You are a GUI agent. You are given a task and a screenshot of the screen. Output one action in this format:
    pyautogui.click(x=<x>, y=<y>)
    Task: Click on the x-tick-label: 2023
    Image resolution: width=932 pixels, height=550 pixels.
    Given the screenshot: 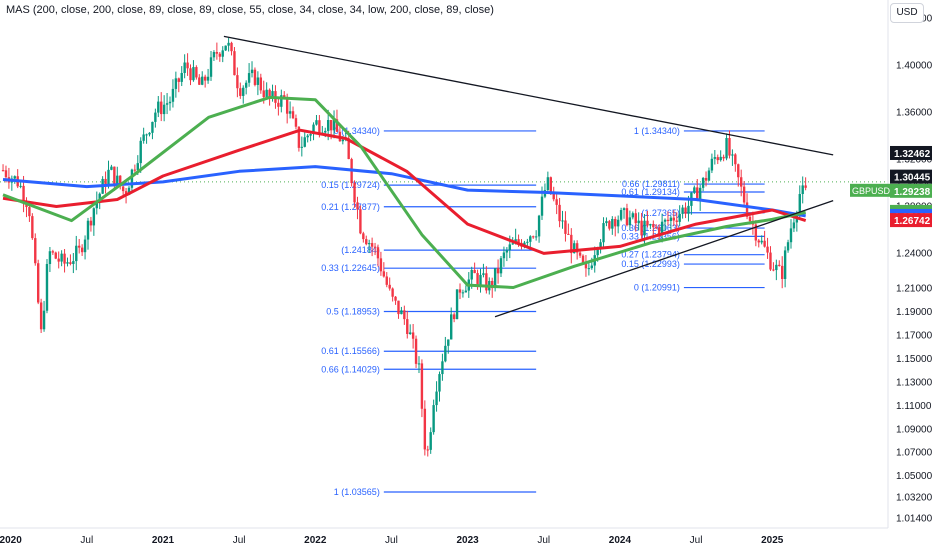 What is the action you would take?
    pyautogui.click(x=467, y=540)
    